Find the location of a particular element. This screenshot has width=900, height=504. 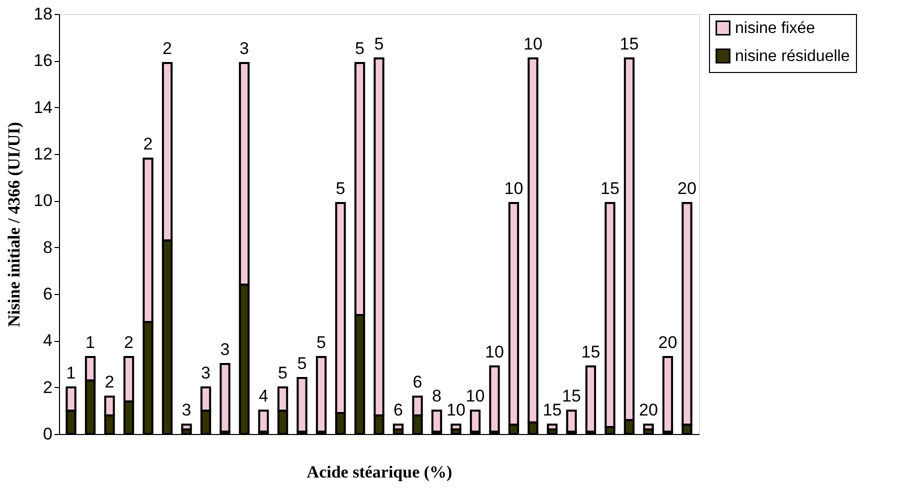

y-tick-label: 12 is located at coordinates (43, 154).